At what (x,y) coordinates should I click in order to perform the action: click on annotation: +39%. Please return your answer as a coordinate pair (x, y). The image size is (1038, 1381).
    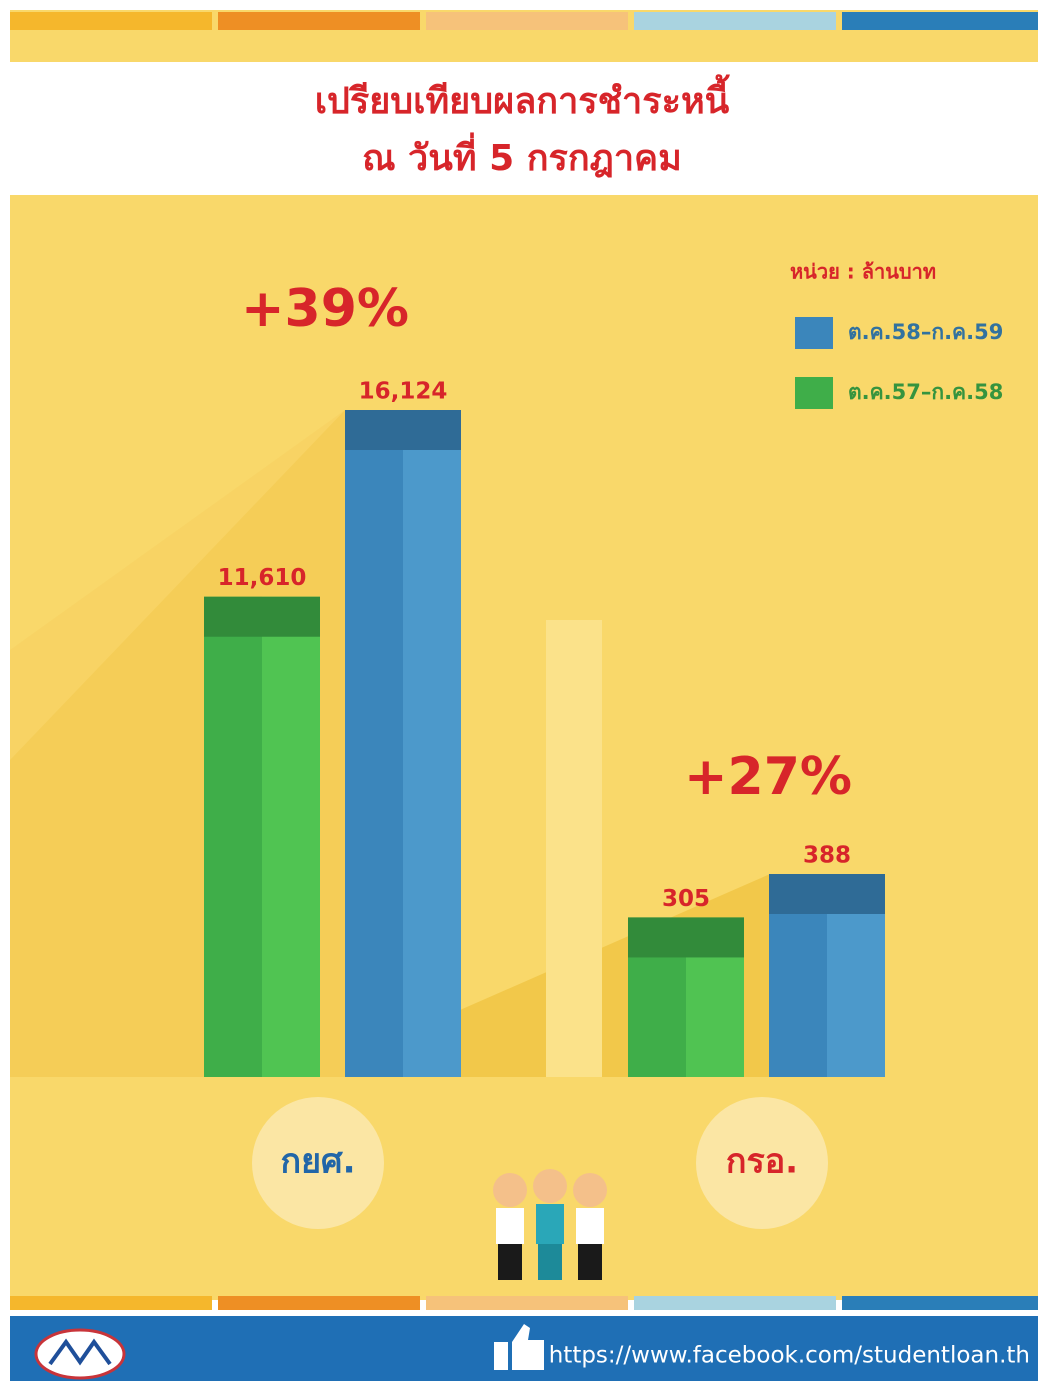
    Looking at the image, I should click on (325, 309).